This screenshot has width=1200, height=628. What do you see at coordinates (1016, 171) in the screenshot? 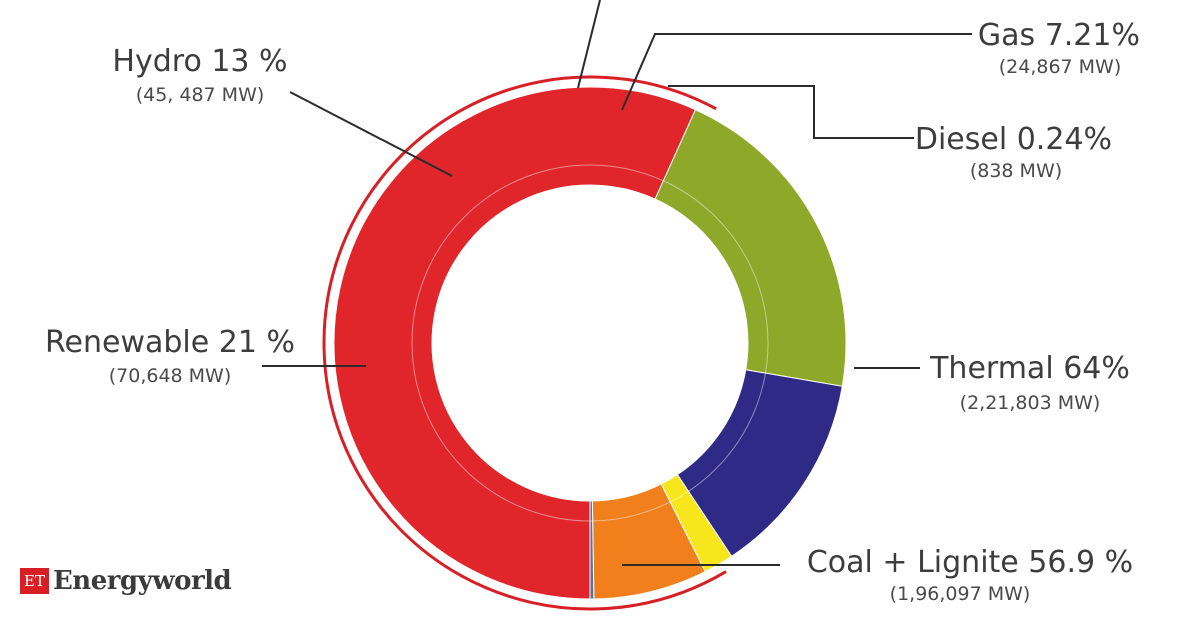
I see `detail-diesel: (838 MW)` at bounding box center [1016, 171].